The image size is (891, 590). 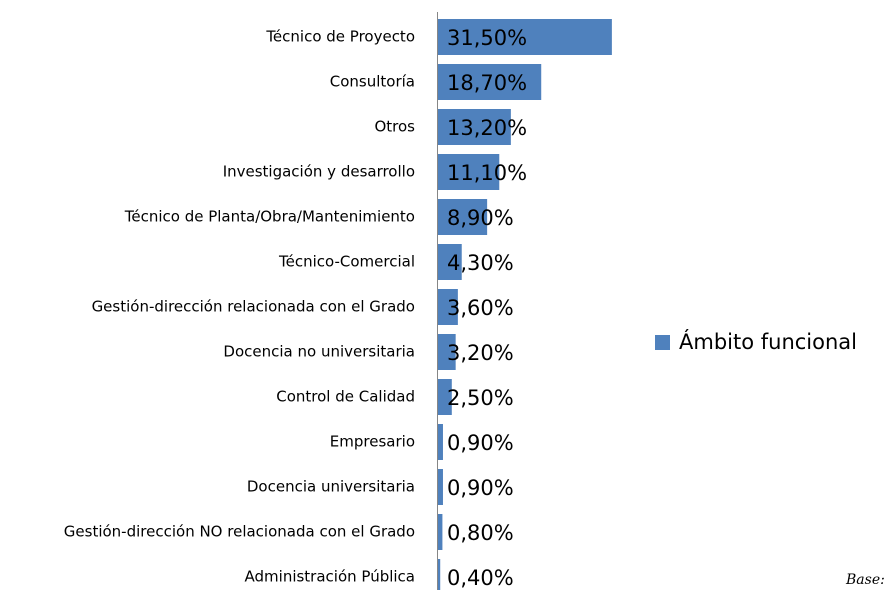 I want to click on category-label: Técnico-Comercial, so click(x=346, y=262).